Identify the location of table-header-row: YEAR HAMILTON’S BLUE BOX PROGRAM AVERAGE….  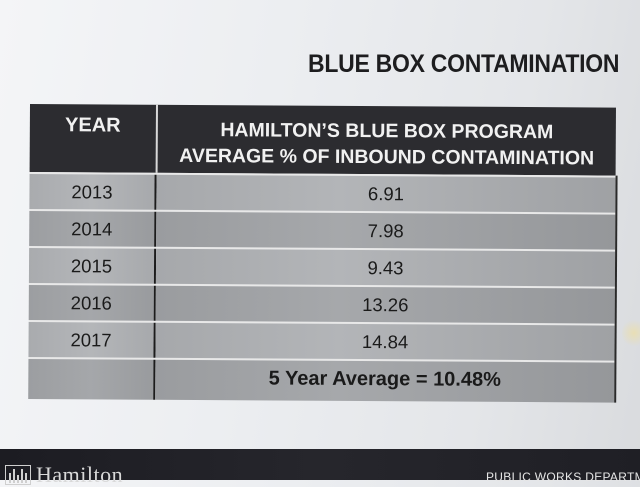
(322, 140).